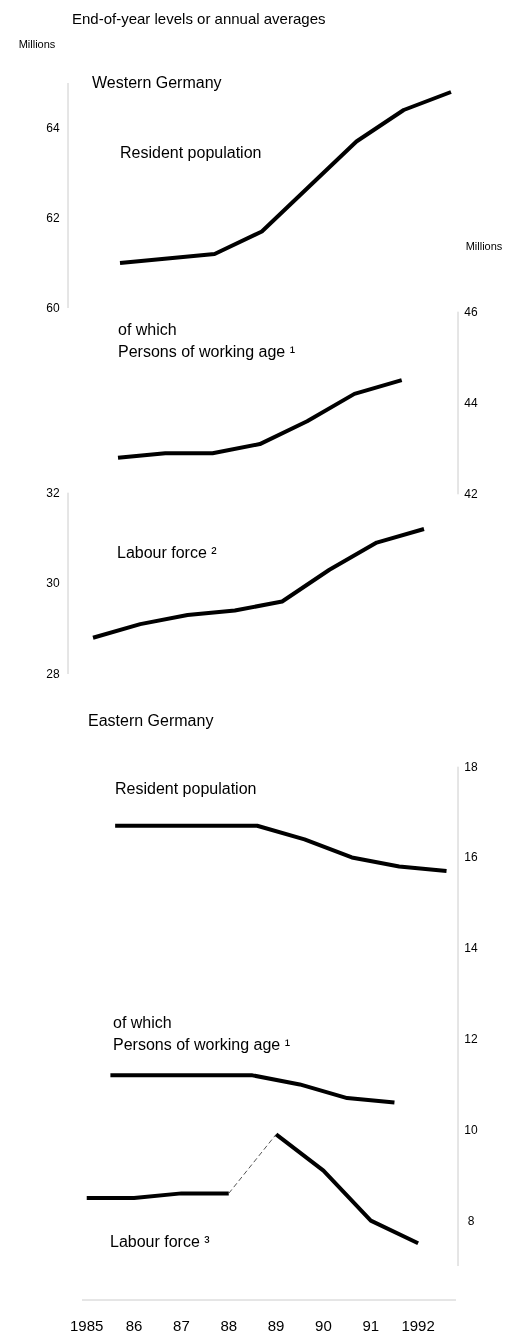 This screenshot has height=1336, width=512. Describe the element at coordinates (151, 720) in the screenshot. I see `chart-title: Eastern Germany` at that location.